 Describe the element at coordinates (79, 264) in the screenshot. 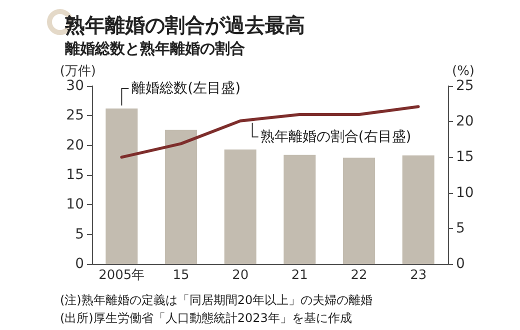

I see `y-tick-label: 0` at that location.